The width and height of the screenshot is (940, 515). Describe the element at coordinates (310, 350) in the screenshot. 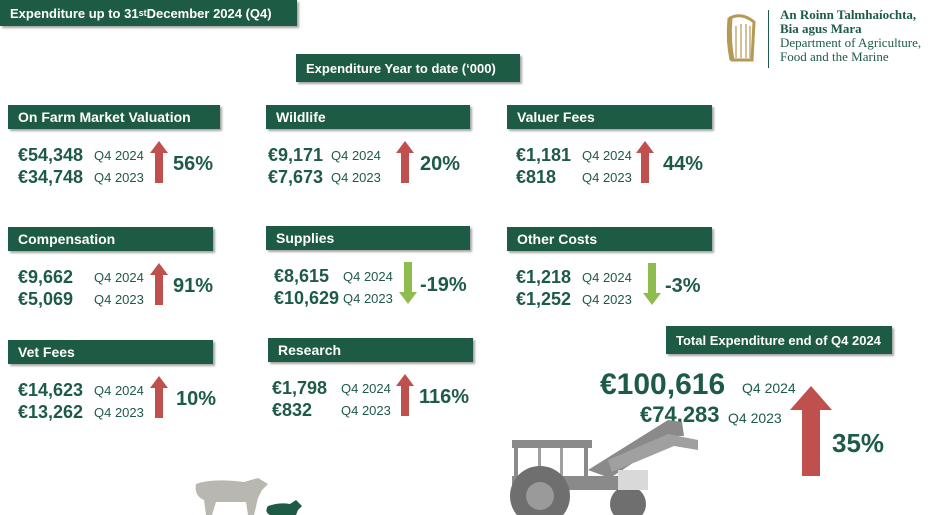

I see `card-title: Research` at that location.